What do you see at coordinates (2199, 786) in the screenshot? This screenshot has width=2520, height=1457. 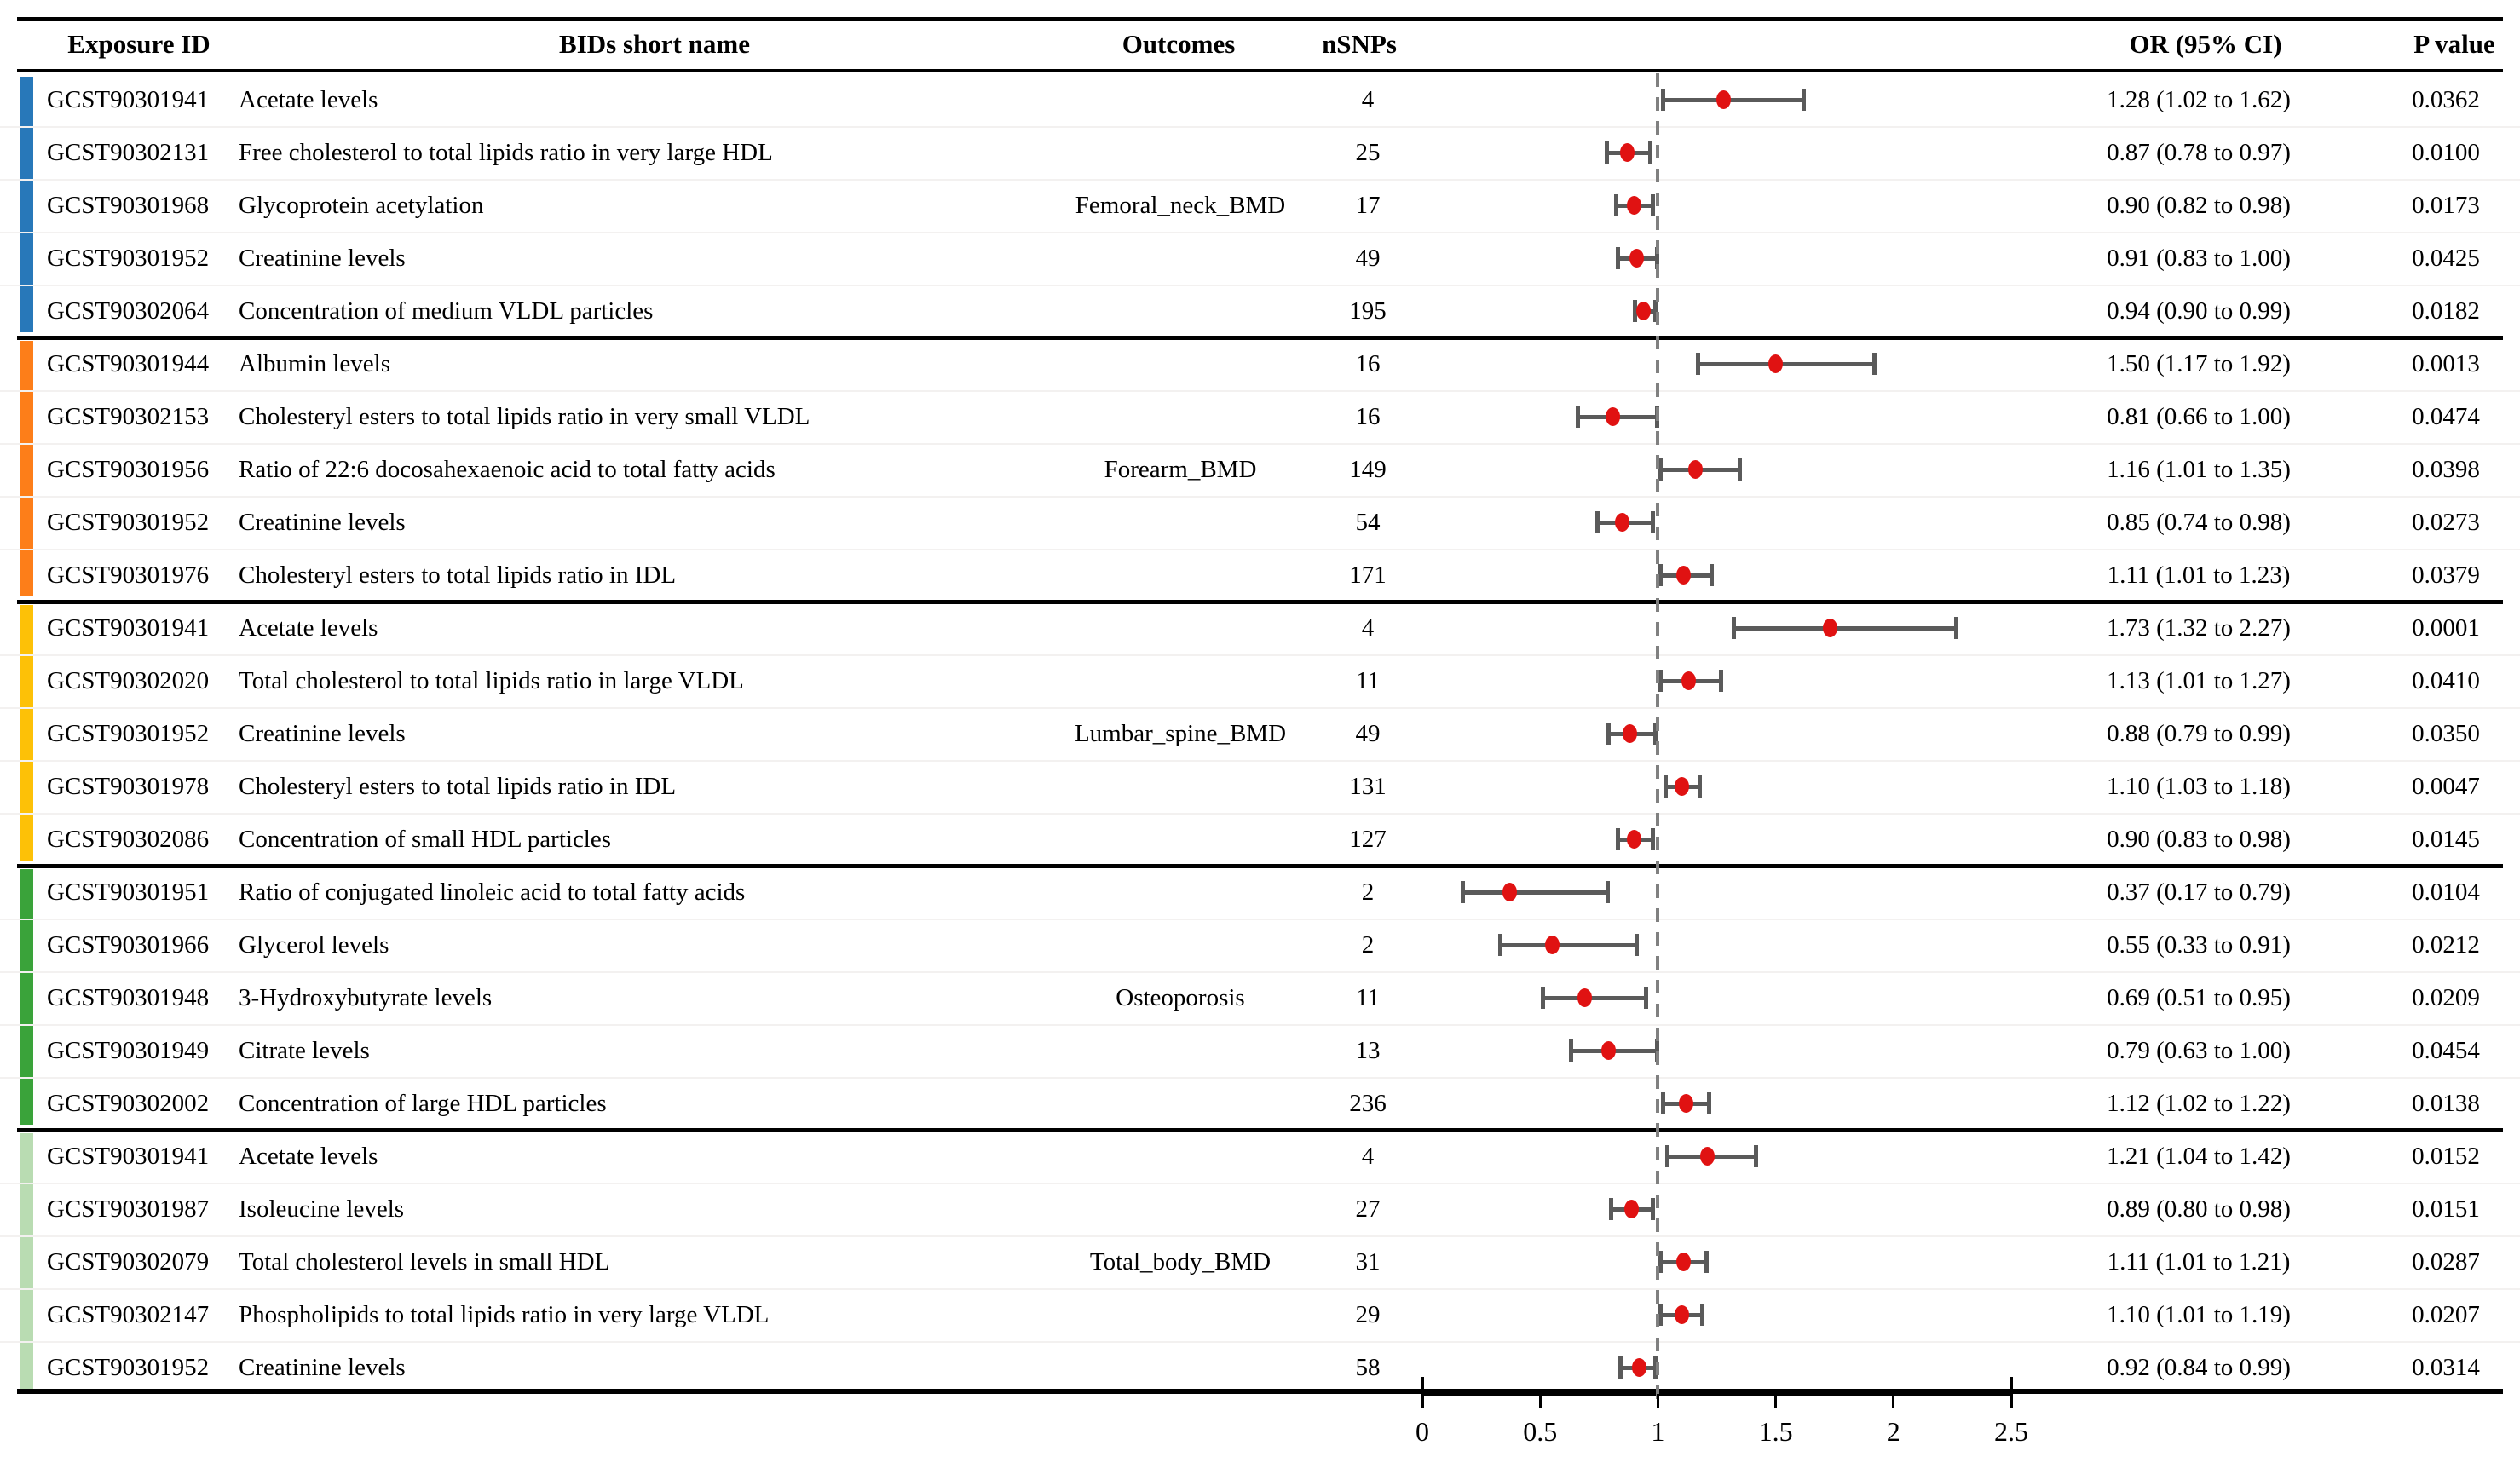 I see `or-ci-cell: 1.10 (1.03 to 1.18)` at bounding box center [2199, 786].